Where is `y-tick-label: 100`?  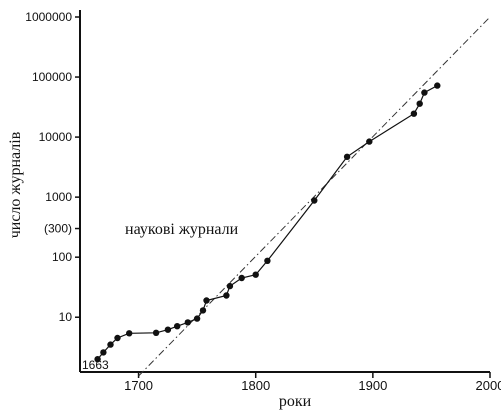 y-tick-label: 100 is located at coordinates (62, 257).